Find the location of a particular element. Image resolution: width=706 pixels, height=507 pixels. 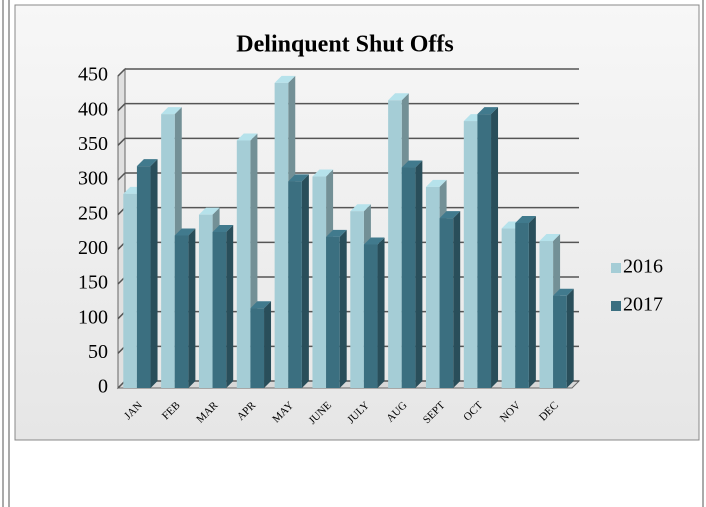

legend-label: 2017 is located at coordinates (643, 305).